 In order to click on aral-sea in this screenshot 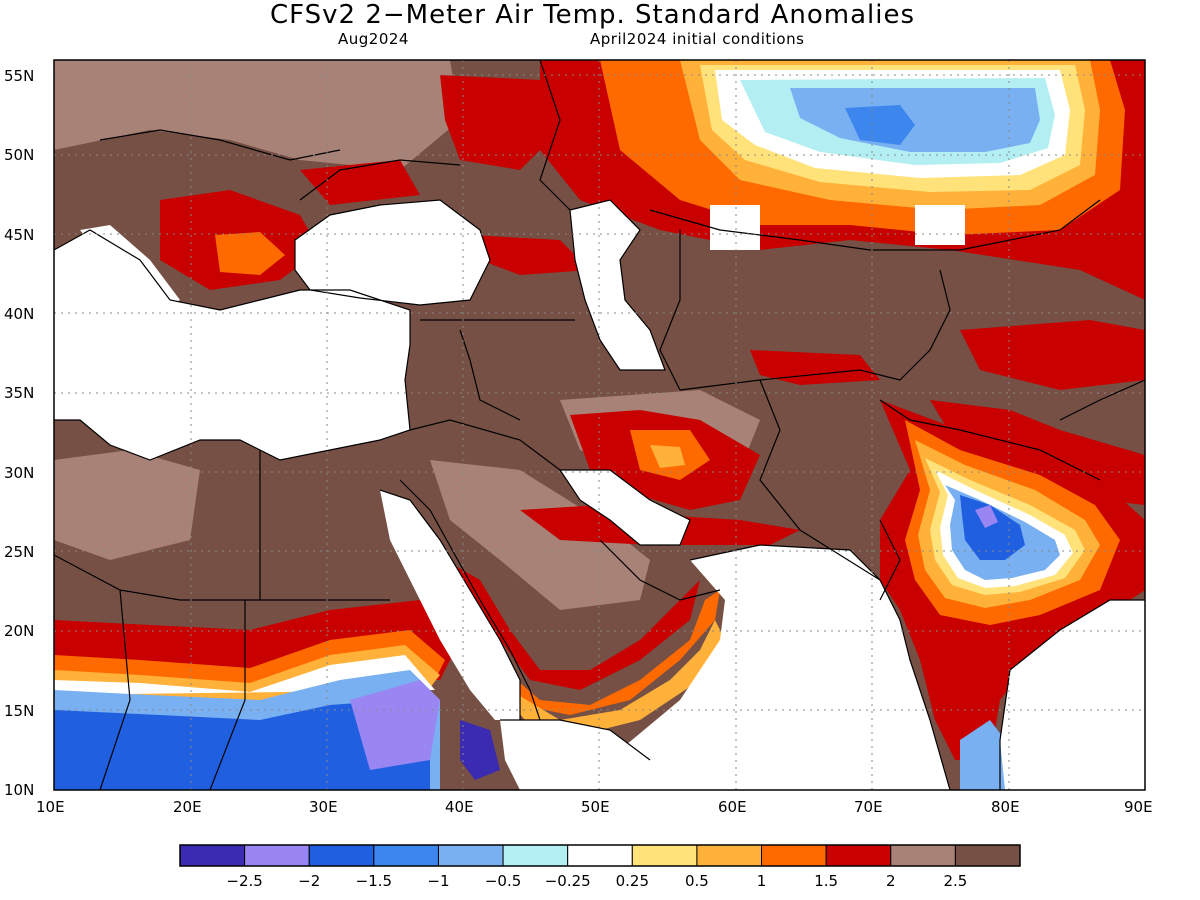, I will do `click(735, 227)`.